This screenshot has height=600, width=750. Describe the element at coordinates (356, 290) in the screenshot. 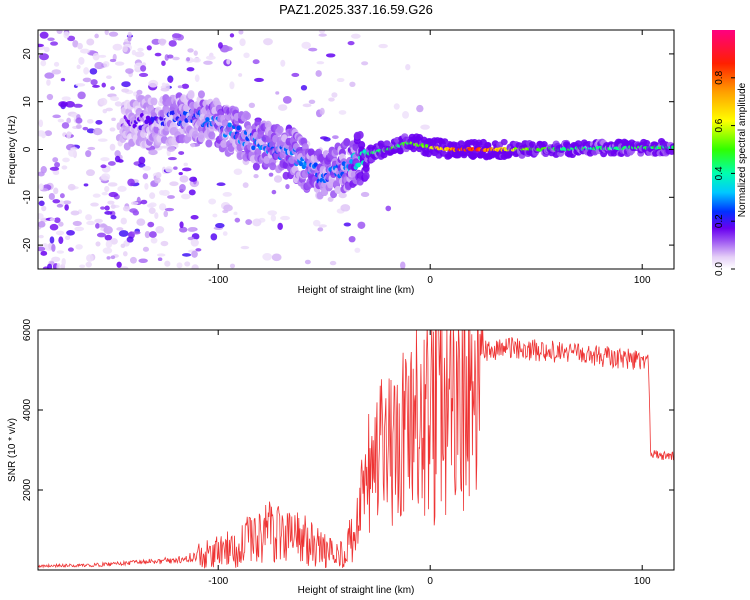

I see `spectrogram-x-label: Height of straight line (km)` at that location.